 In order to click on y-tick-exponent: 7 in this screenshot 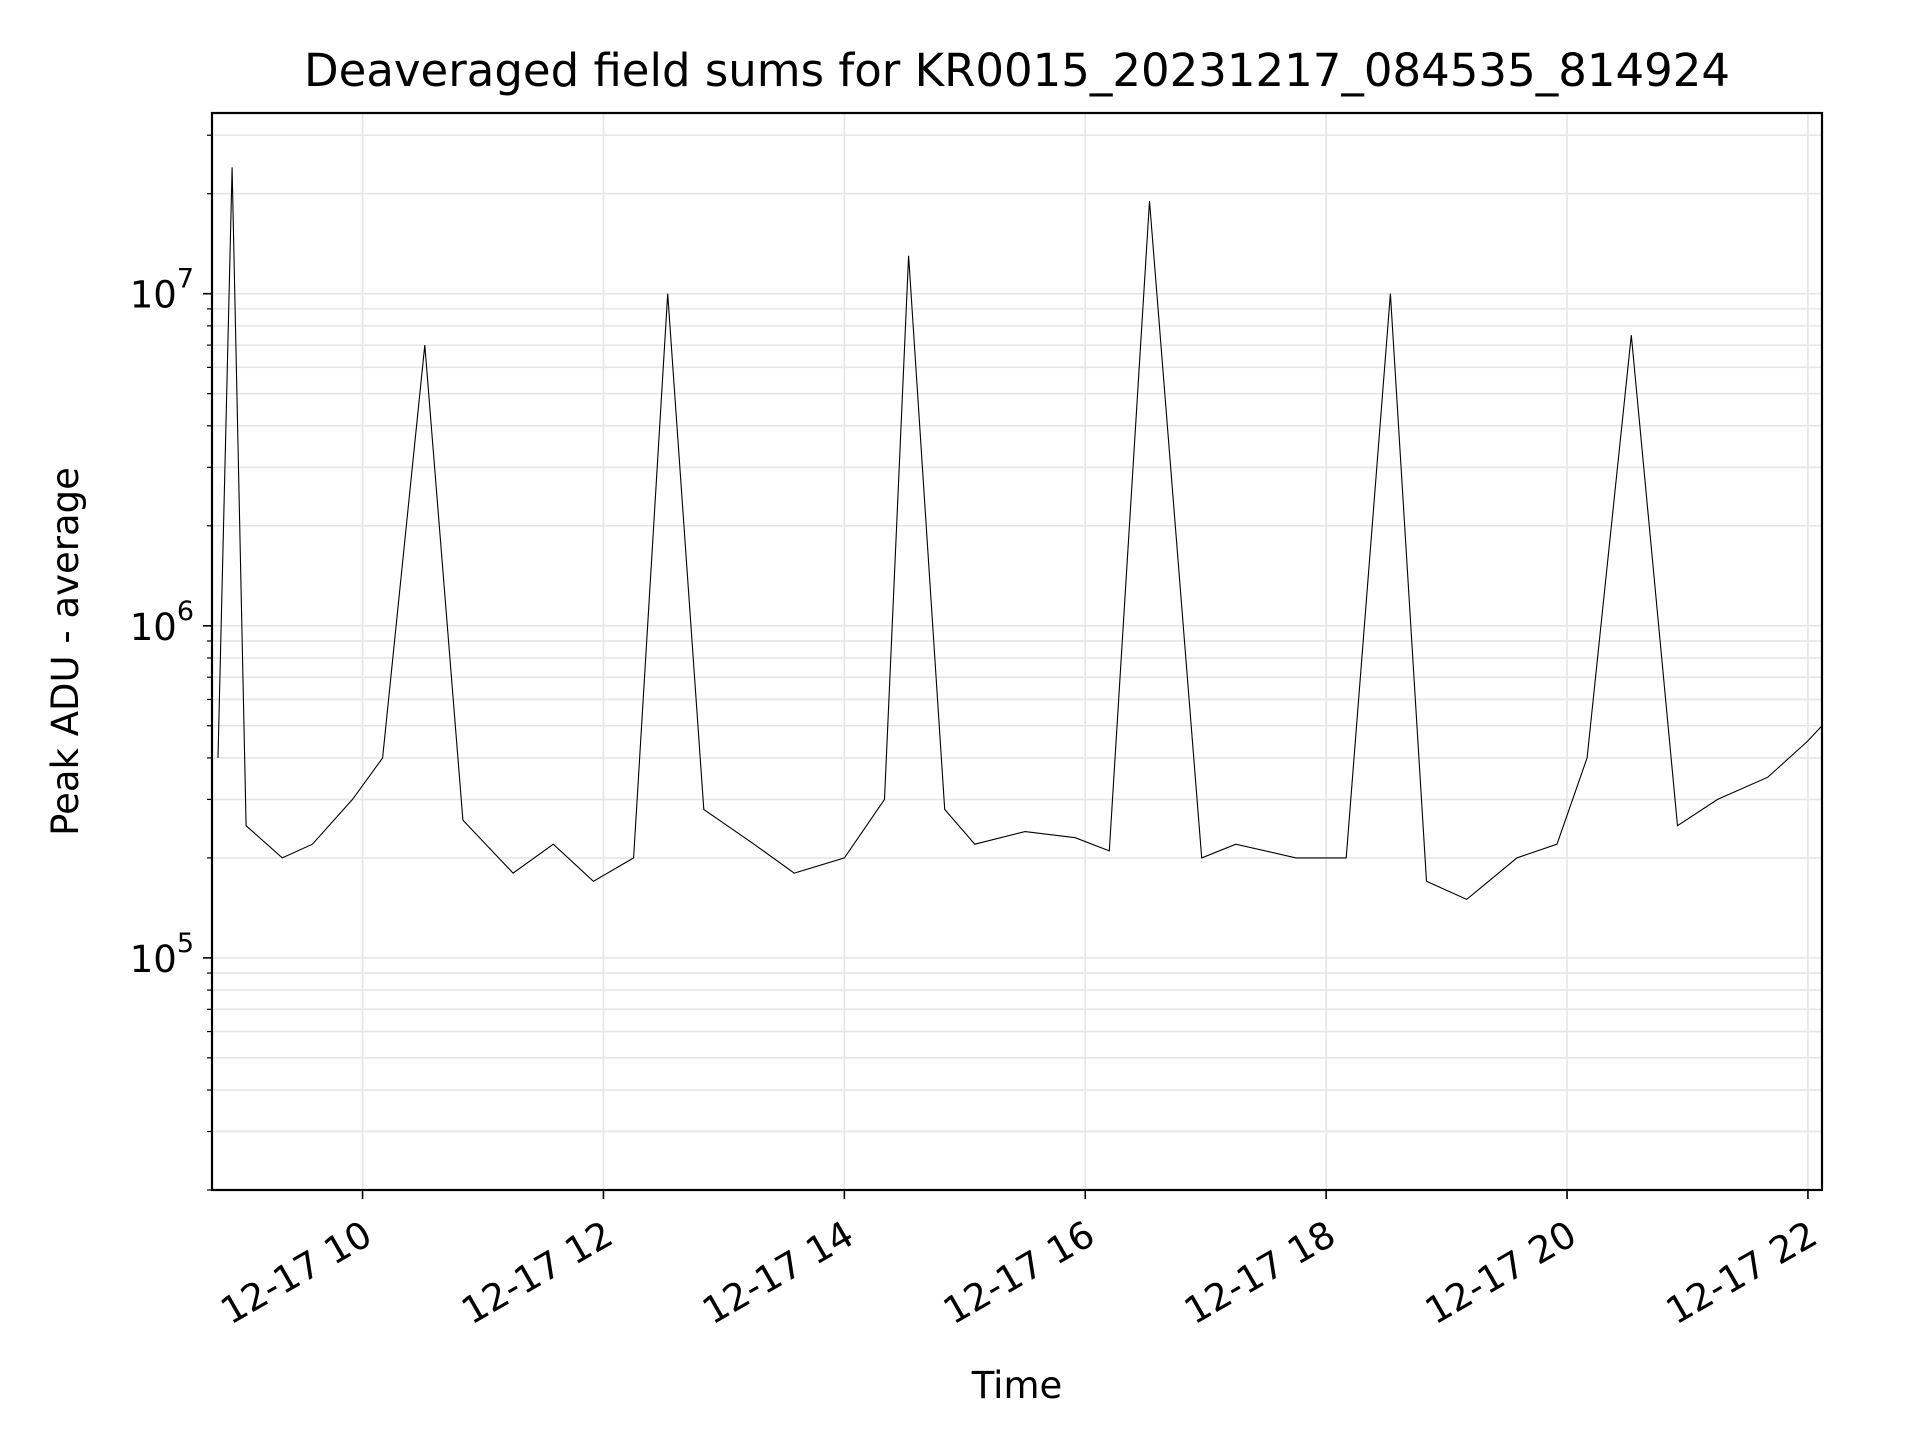, I will do `click(185, 279)`.